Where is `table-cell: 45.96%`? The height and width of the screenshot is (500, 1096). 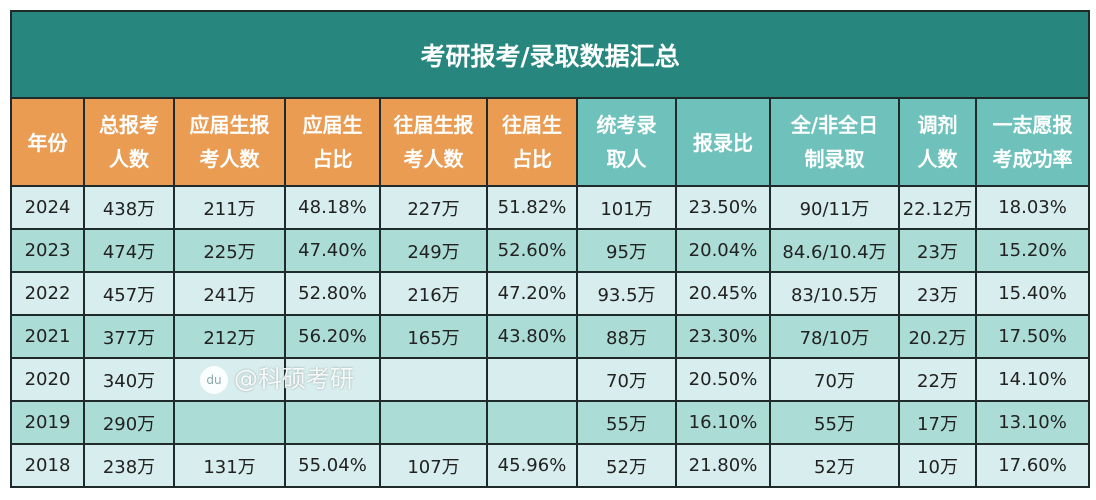 table-cell: 45.96% is located at coordinates (532, 465).